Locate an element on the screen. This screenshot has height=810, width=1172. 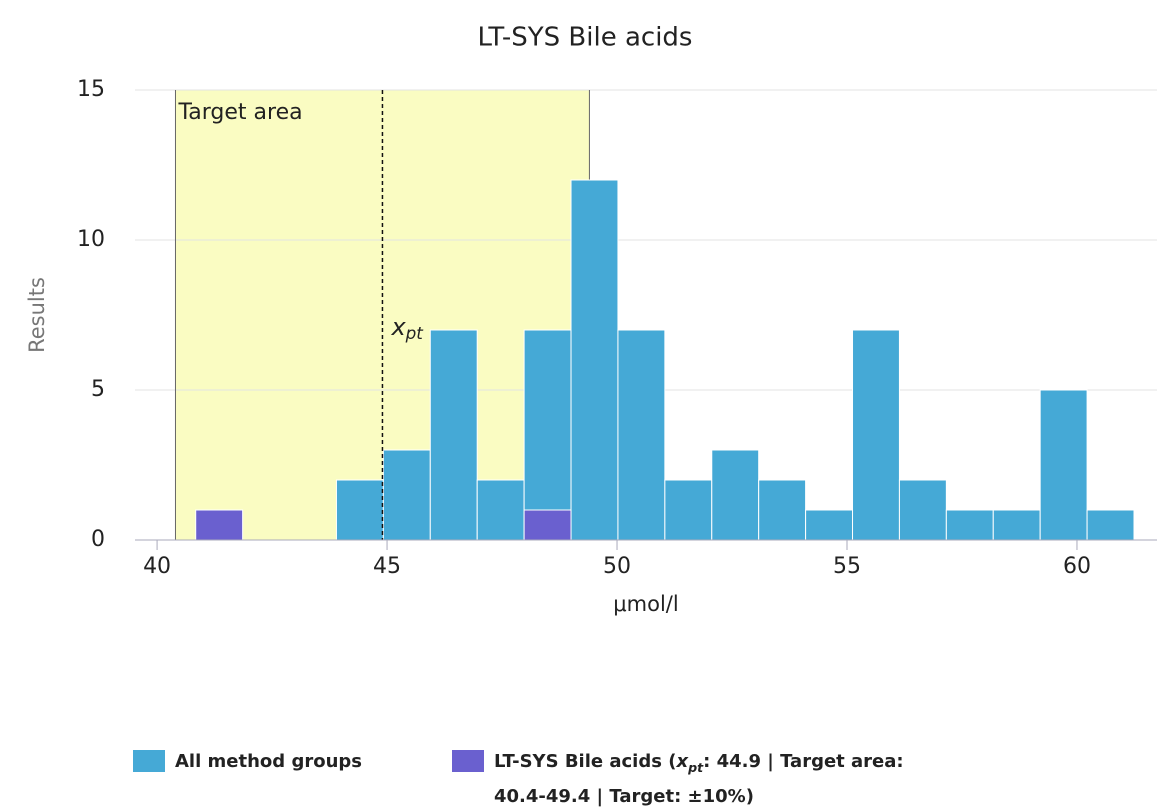
xpt-label: xpt is located at coordinates (407, 328).